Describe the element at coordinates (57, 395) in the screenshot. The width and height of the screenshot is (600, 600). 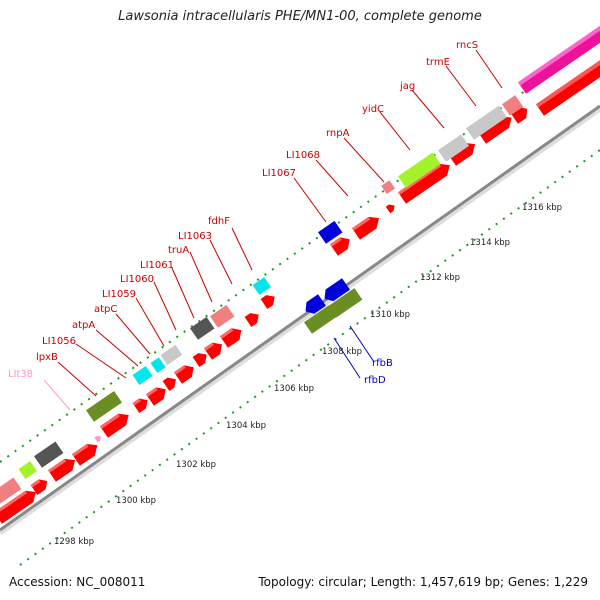
I see `leader-llt38` at that location.